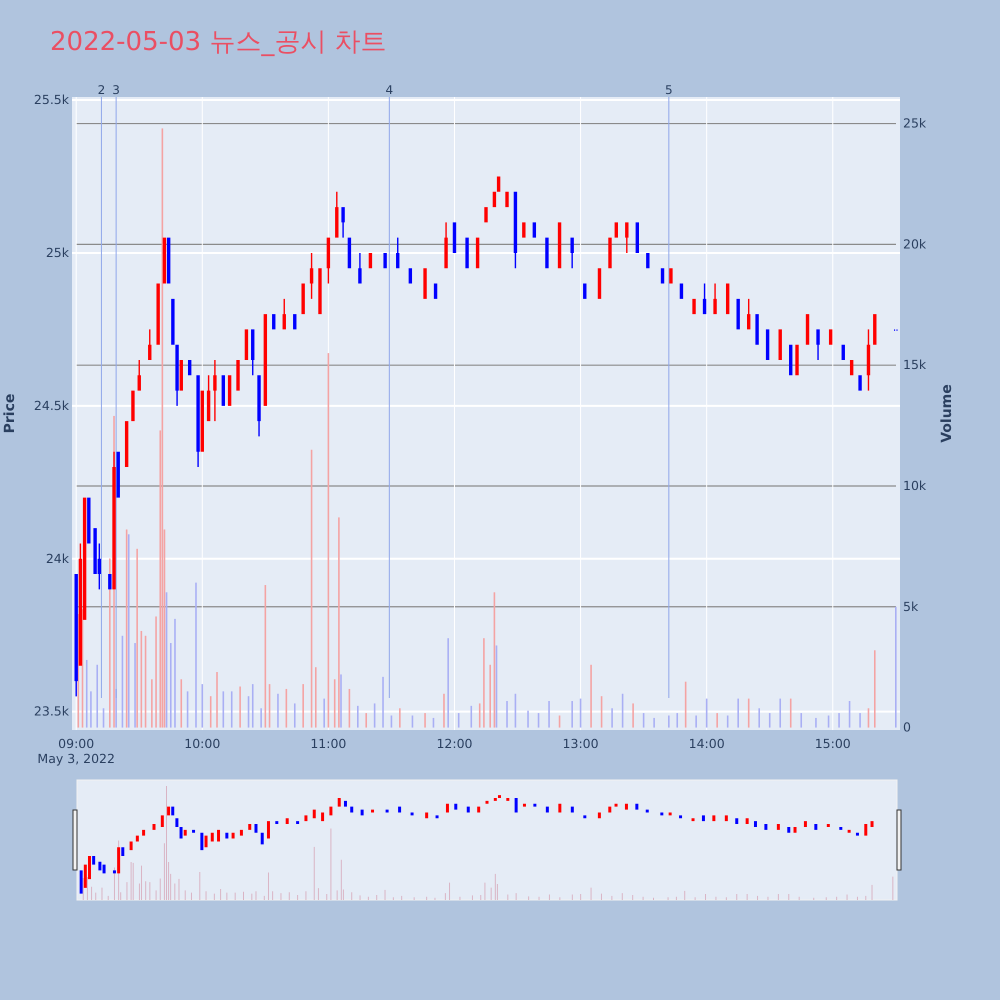 The height and width of the screenshot is (1000, 1000). What do you see at coordinates (58, 558) in the screenshot?
I see `y-tick-label: 24k` at bounding box center [58, 558].